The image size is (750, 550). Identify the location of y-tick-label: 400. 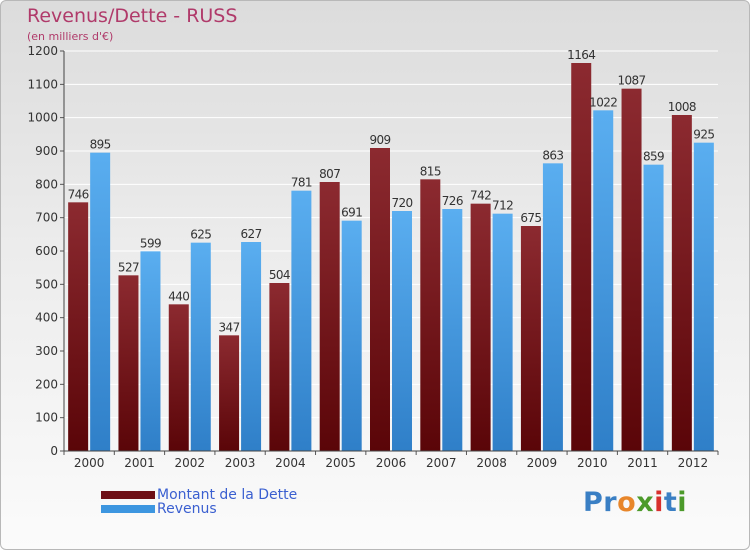
(46, 318).